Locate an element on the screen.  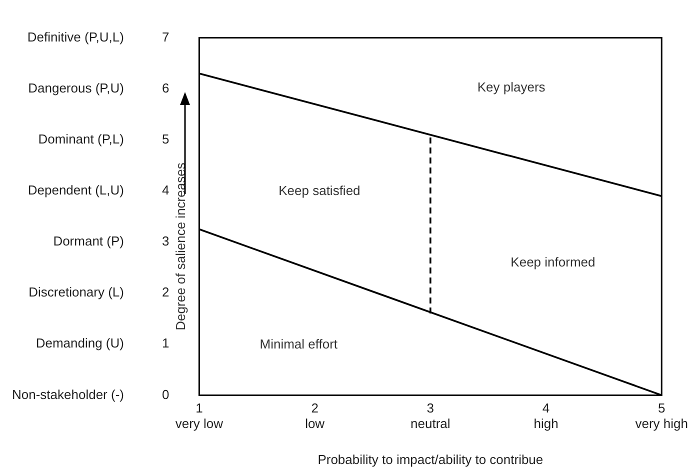
x-tick-label: 4 high is located at coordinates (546, 416).